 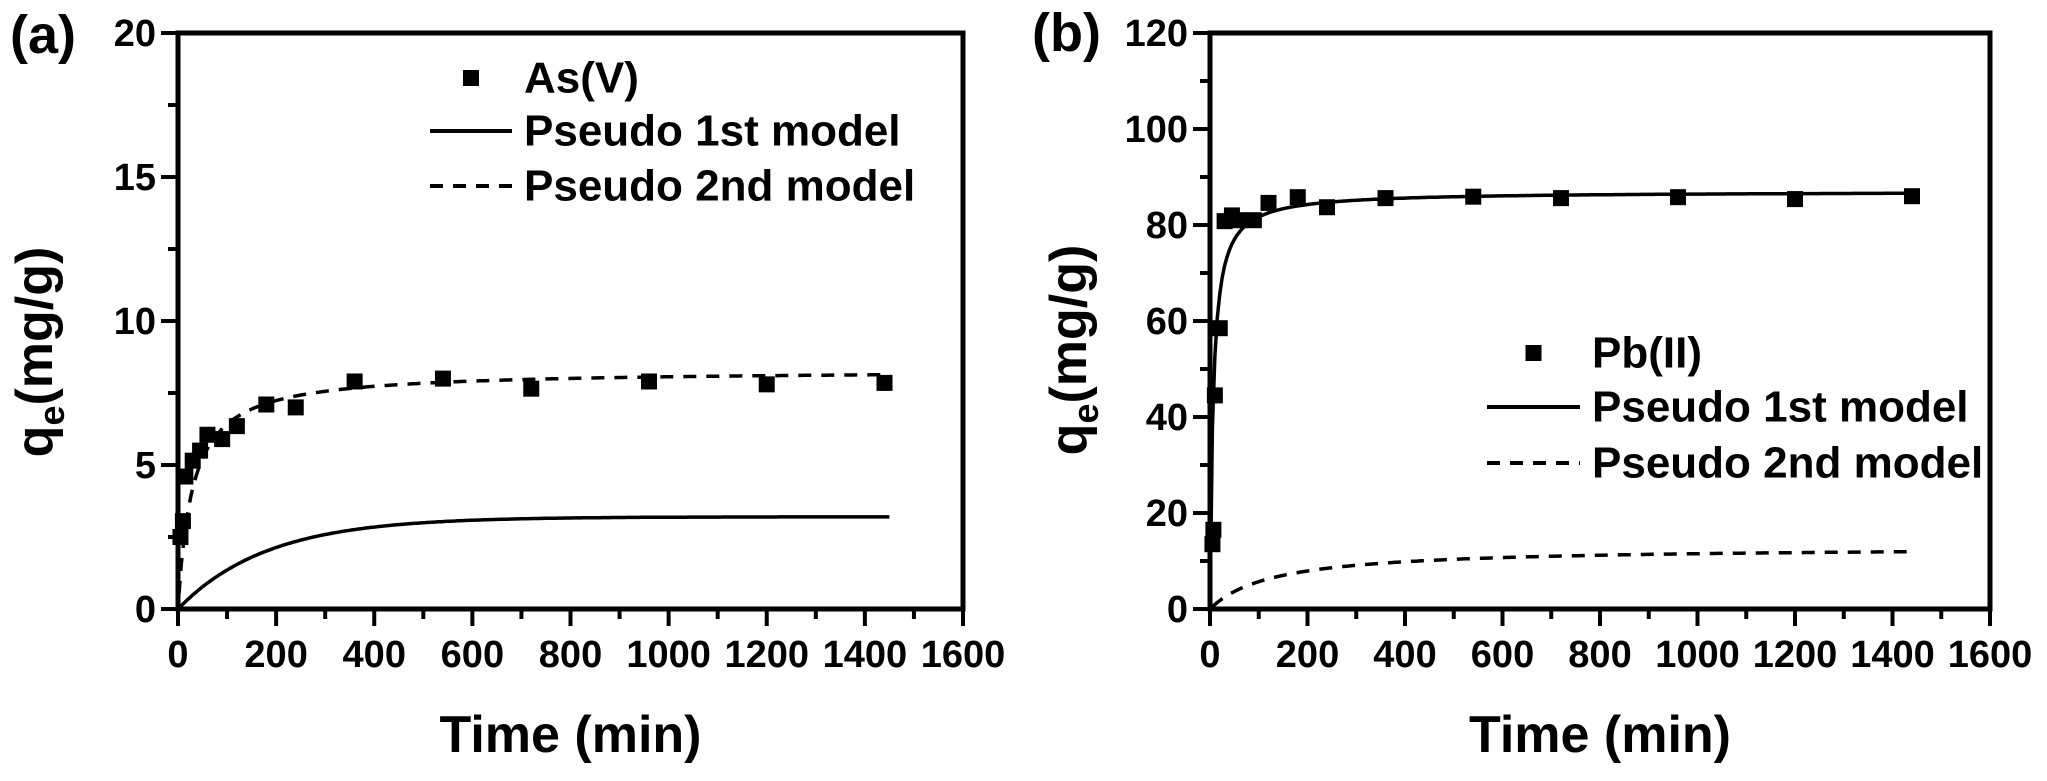 I want to click on legend-label: As(V), so click(x=581, y=78).